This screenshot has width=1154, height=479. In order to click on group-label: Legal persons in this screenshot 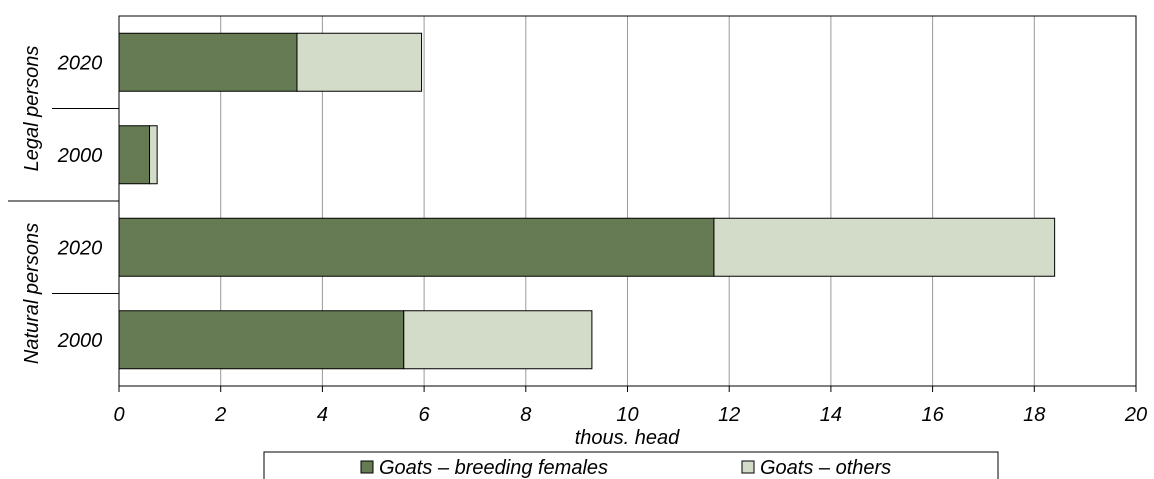, I will do `click(32, 109)`.